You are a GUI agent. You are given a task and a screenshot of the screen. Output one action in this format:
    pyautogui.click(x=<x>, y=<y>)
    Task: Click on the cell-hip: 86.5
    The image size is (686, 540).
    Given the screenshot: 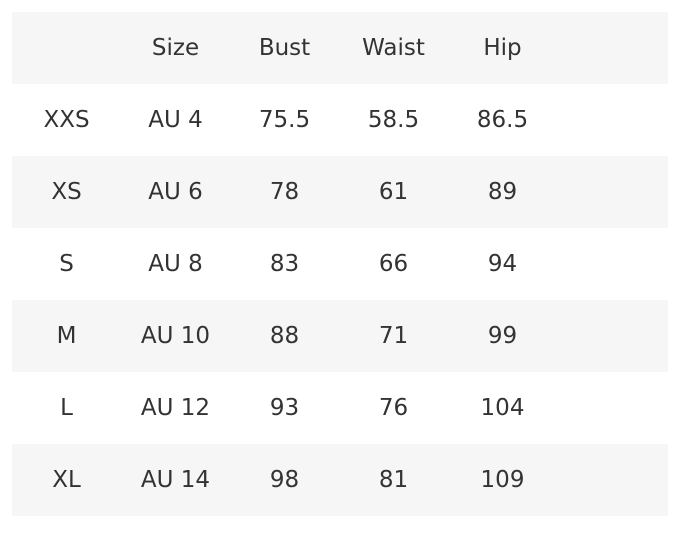 What is the action you would take?
    pyautogui.click(x=502, y=120)
    